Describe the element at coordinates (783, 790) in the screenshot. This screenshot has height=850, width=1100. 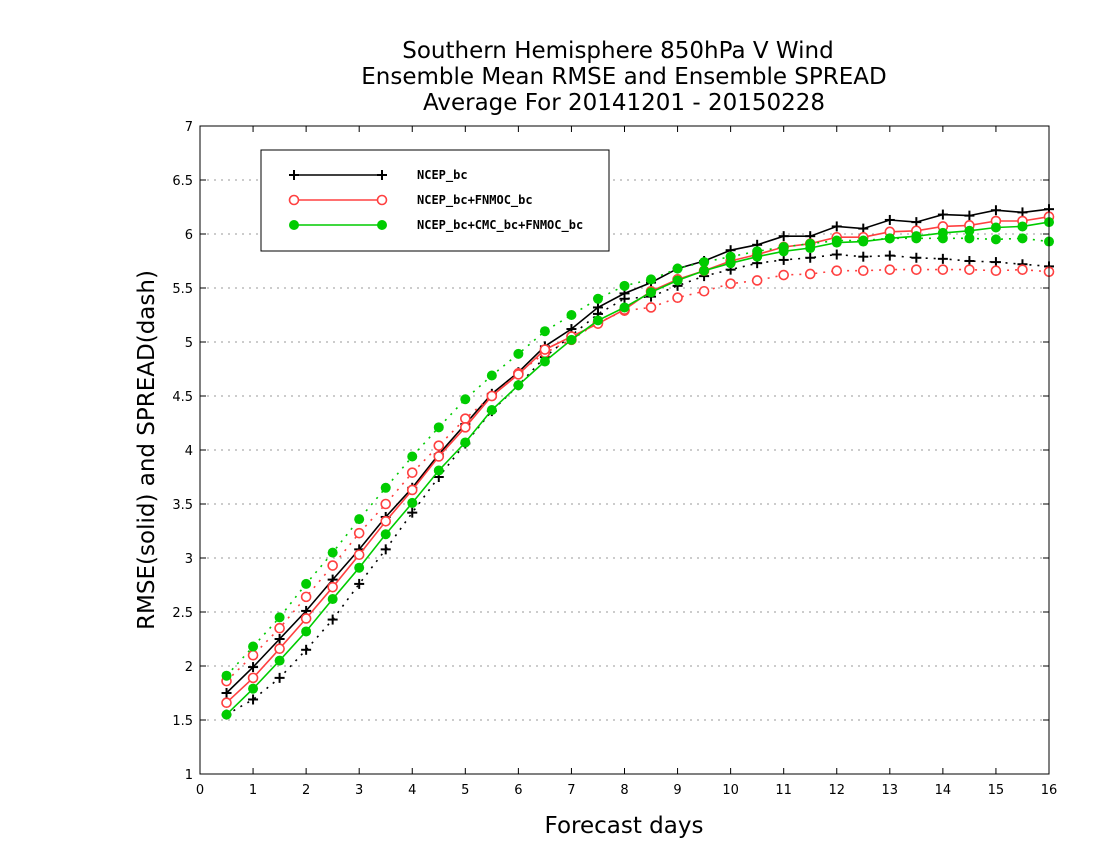
I see `x-tick-label: 11` at that location.